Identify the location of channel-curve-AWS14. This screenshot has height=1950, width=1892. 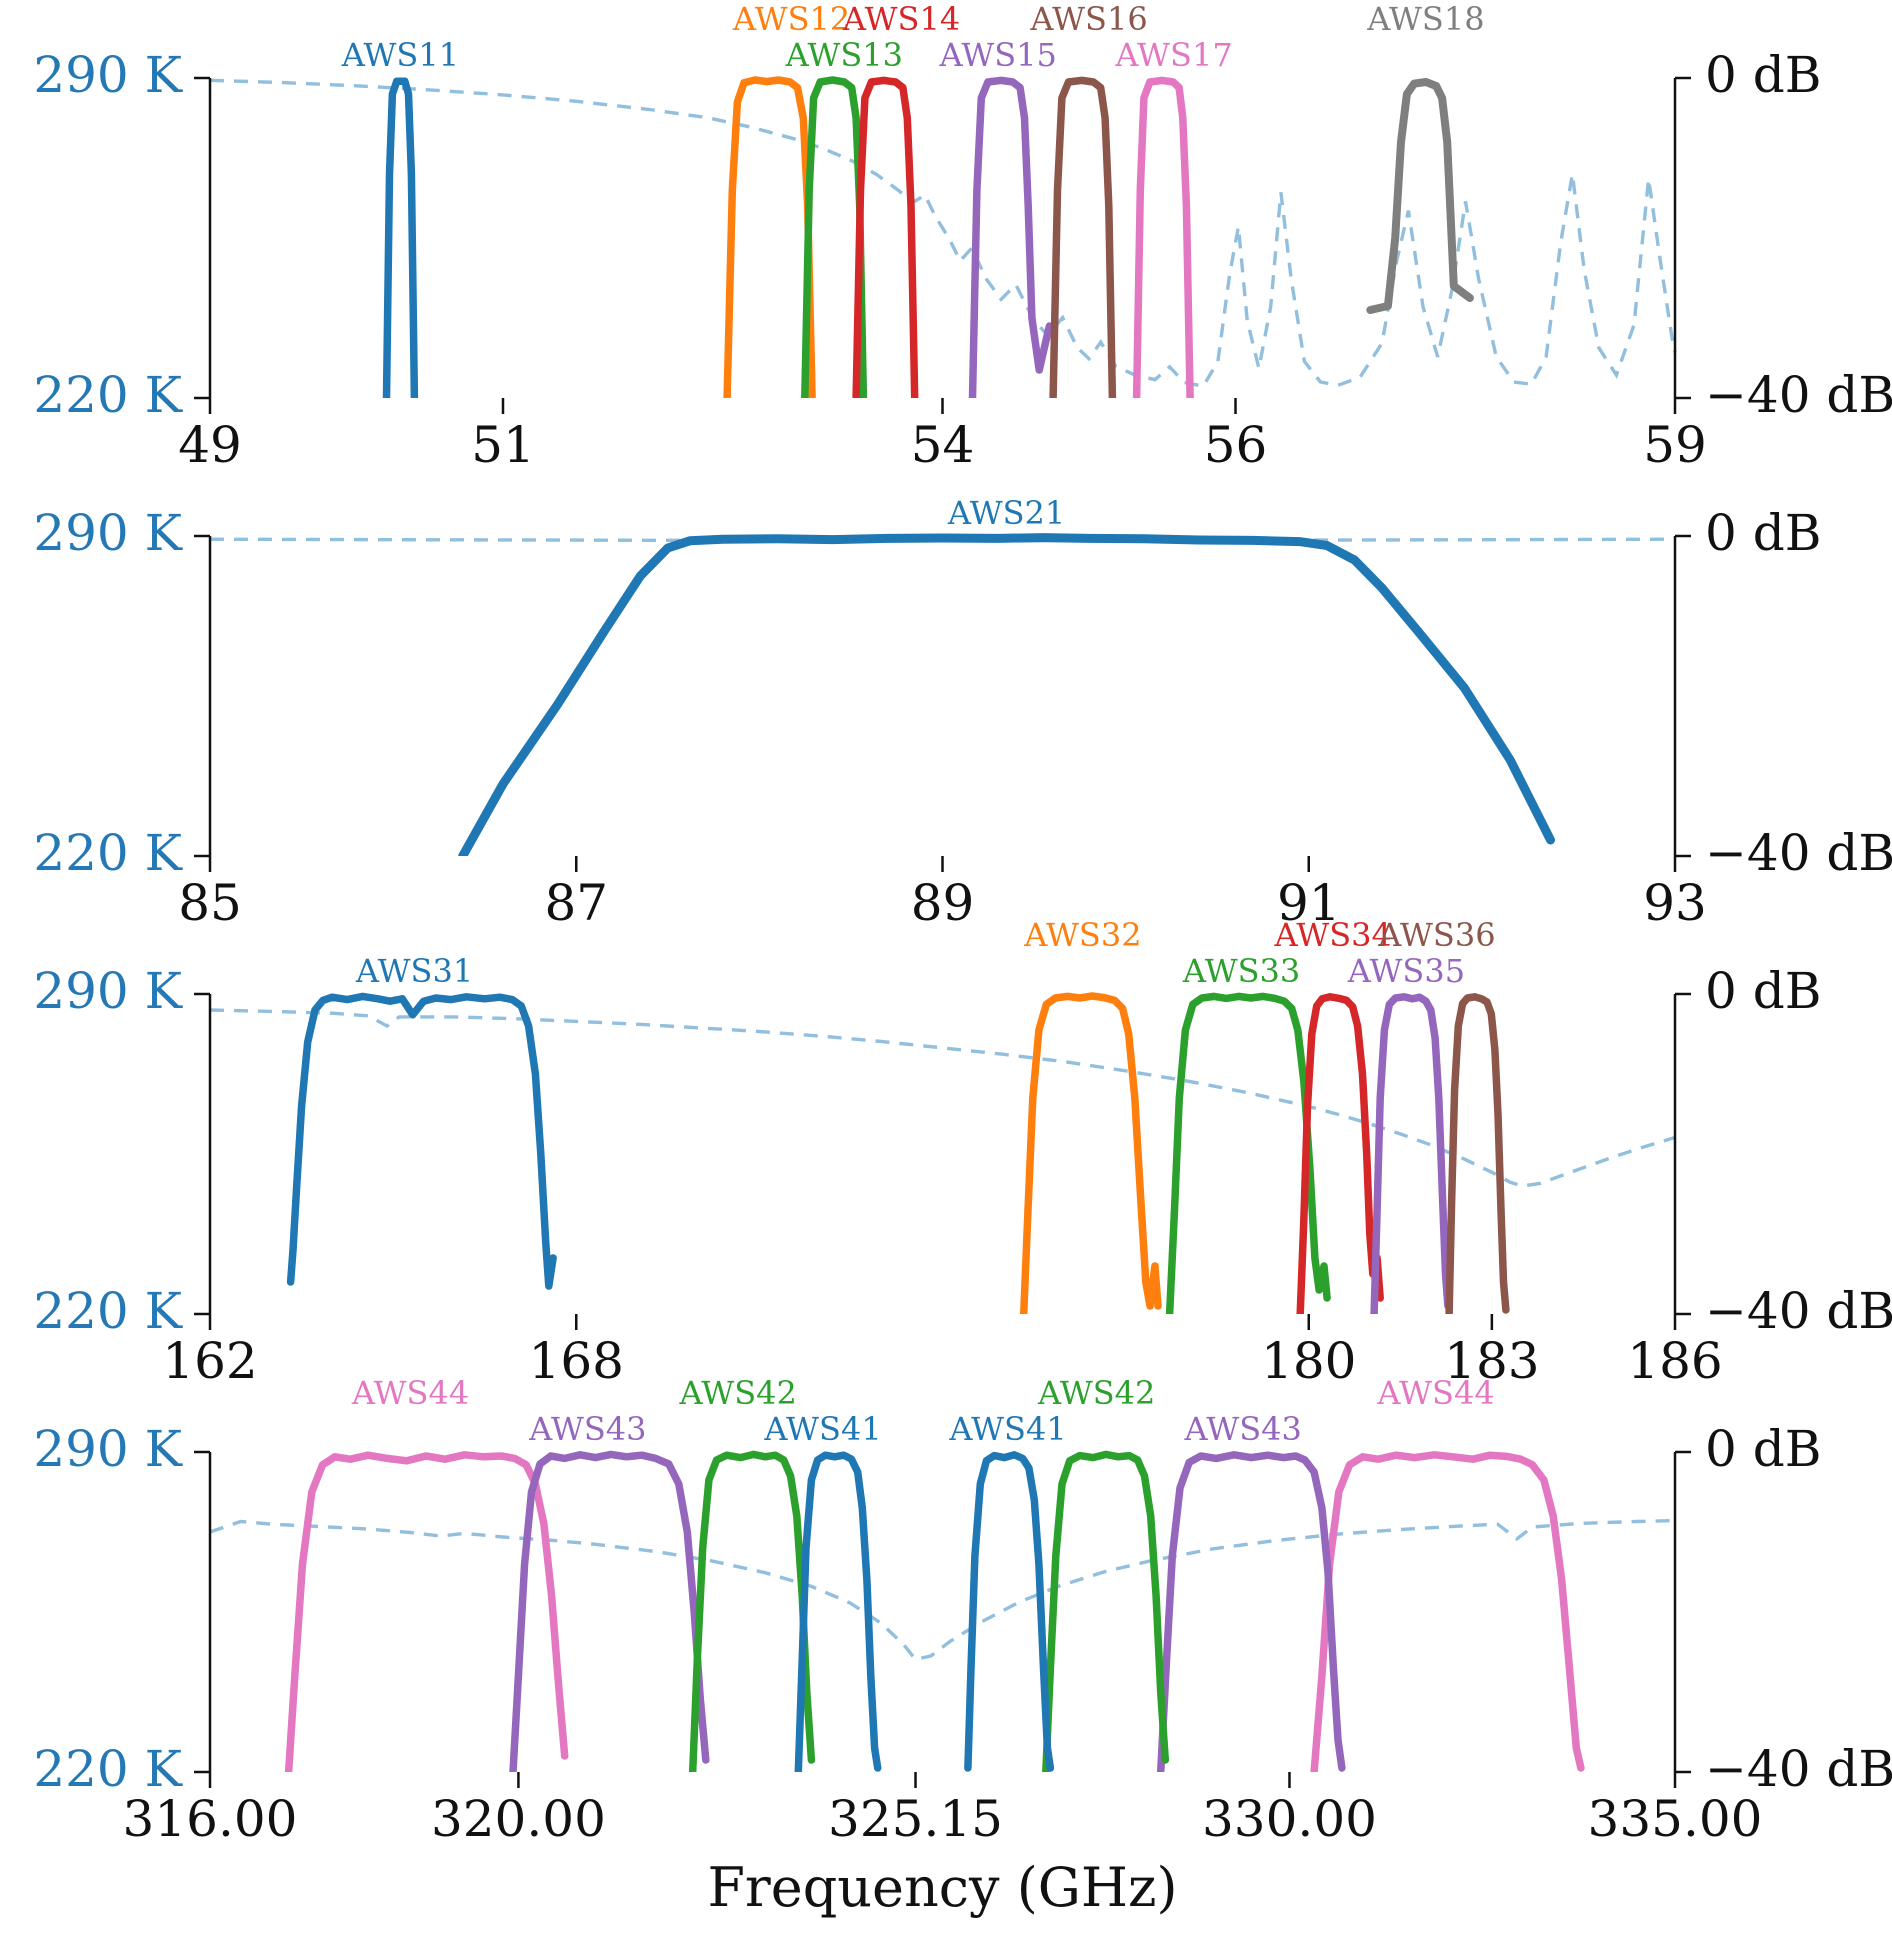
(885, 237).